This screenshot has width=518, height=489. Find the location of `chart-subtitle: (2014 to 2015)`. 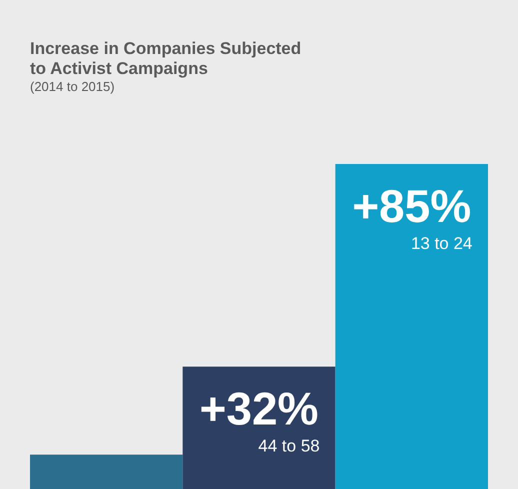

chart-subtitle: (2014 to 2015) is located at coordinates (72, 86).